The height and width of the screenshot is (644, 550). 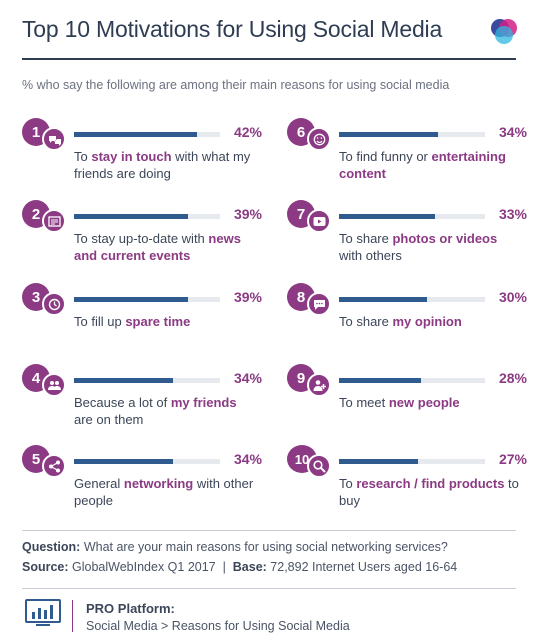 What do you see at coordinates (512, 459) in the screenshot?
I see `value-label: 27%` at bounding box center [512, 459].